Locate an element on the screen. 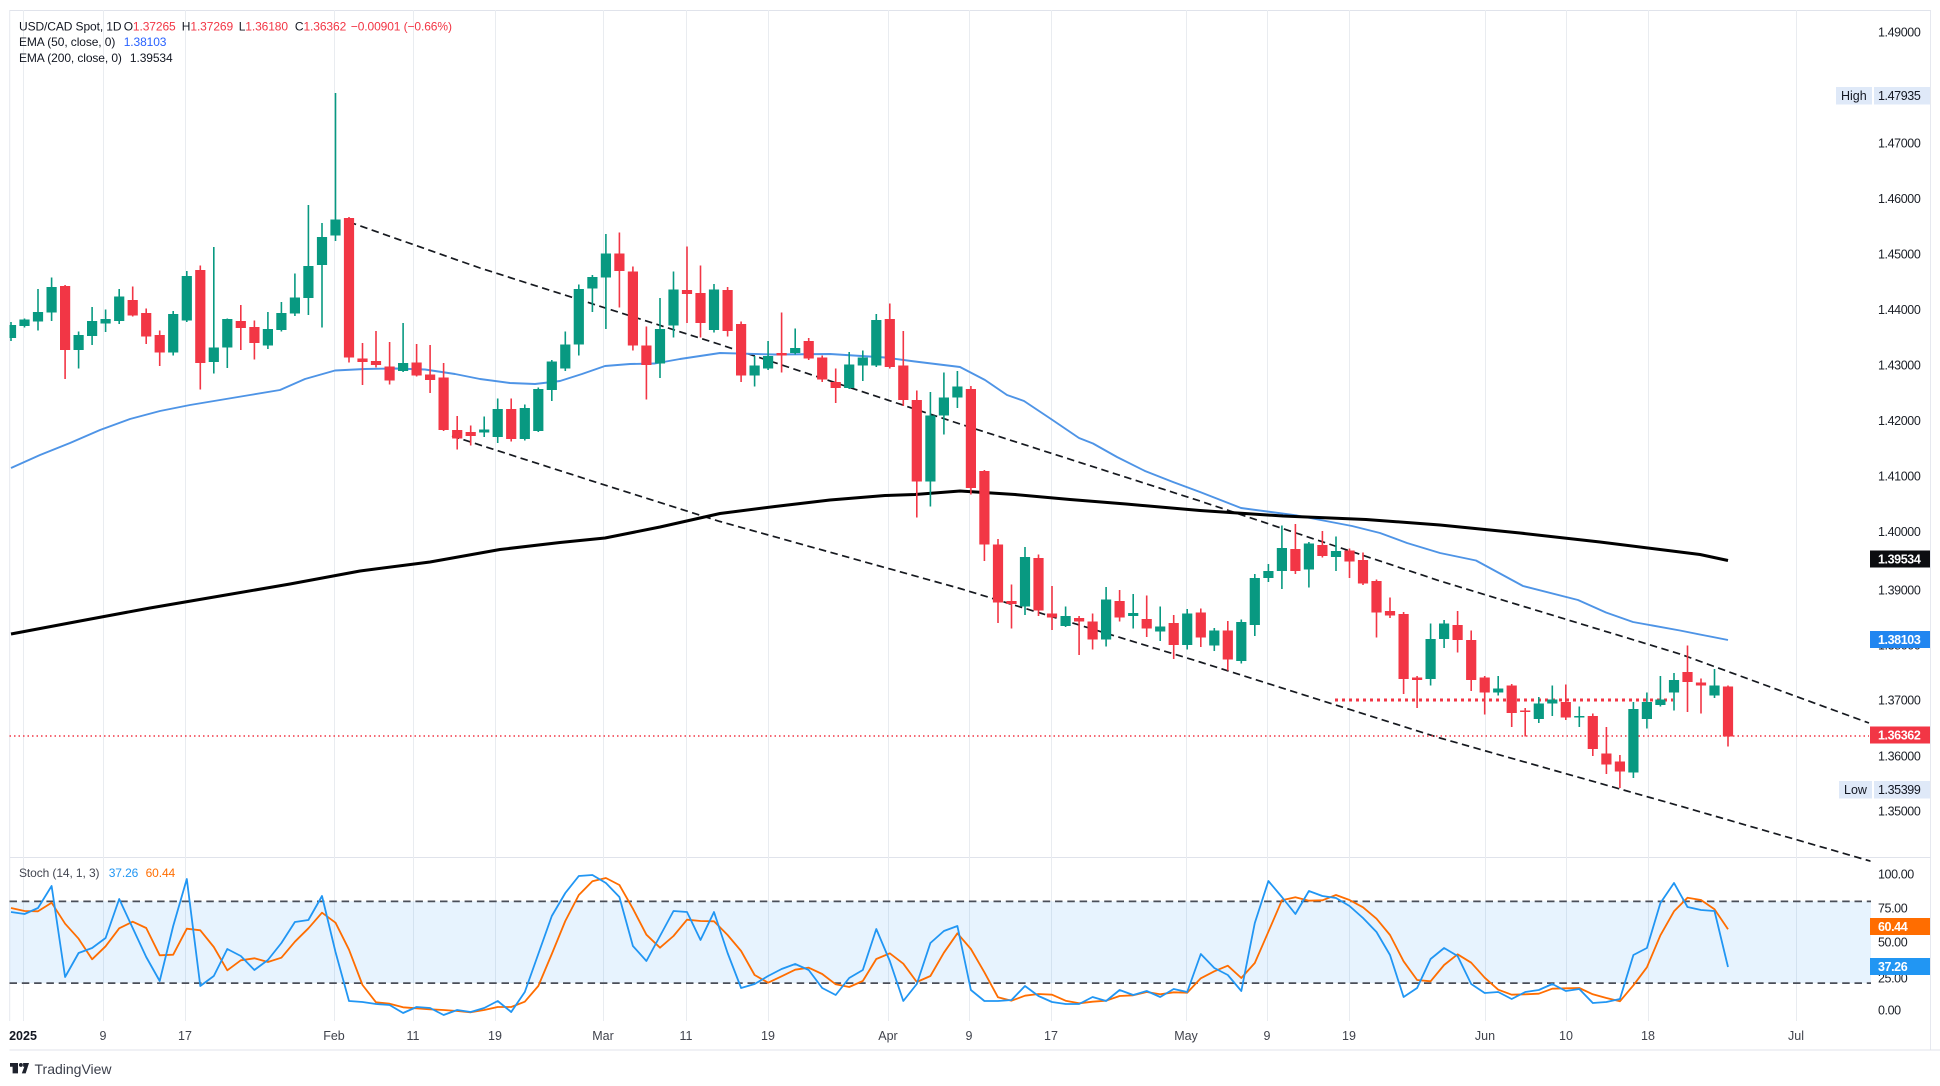  svg-text: 1.36362 is located at coordinates (1899, 736).